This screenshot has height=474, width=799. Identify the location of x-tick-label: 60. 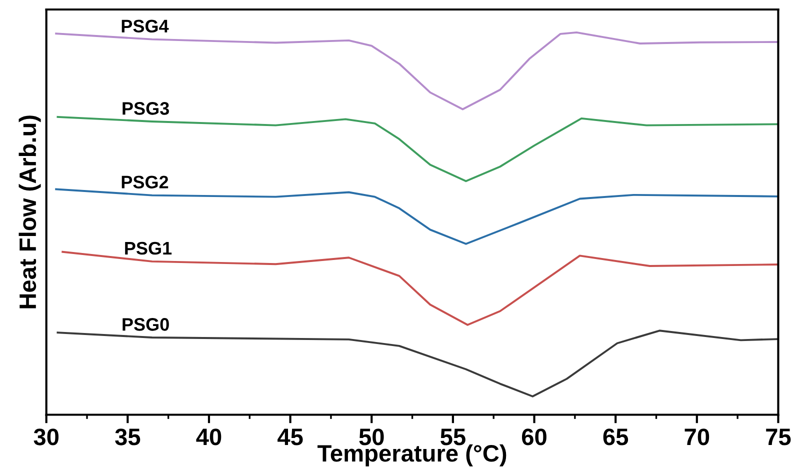
(534, 437).